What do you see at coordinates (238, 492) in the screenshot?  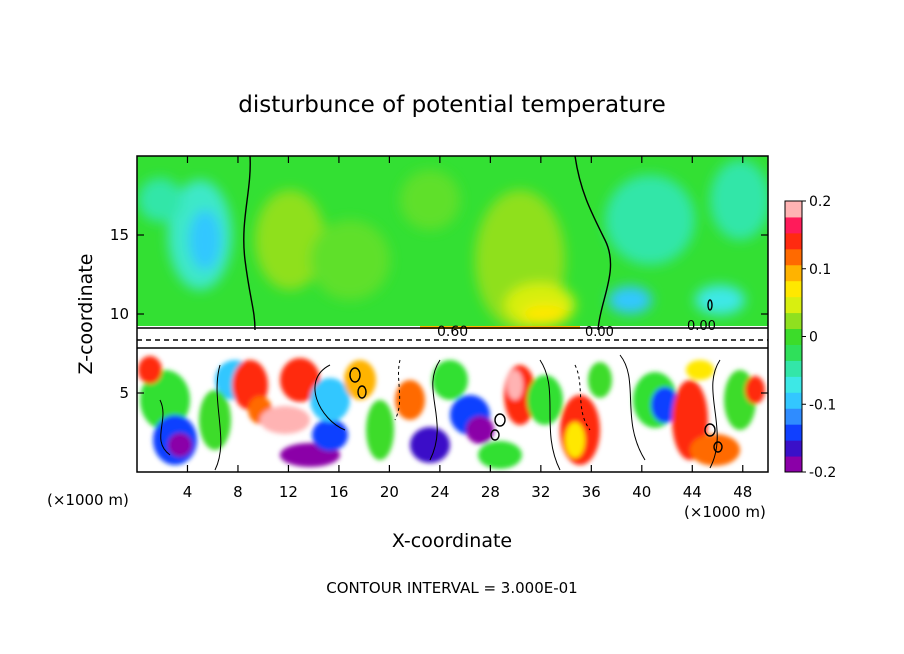 I see `x-tick-label-1: 8` at bounding box center [238, 492].